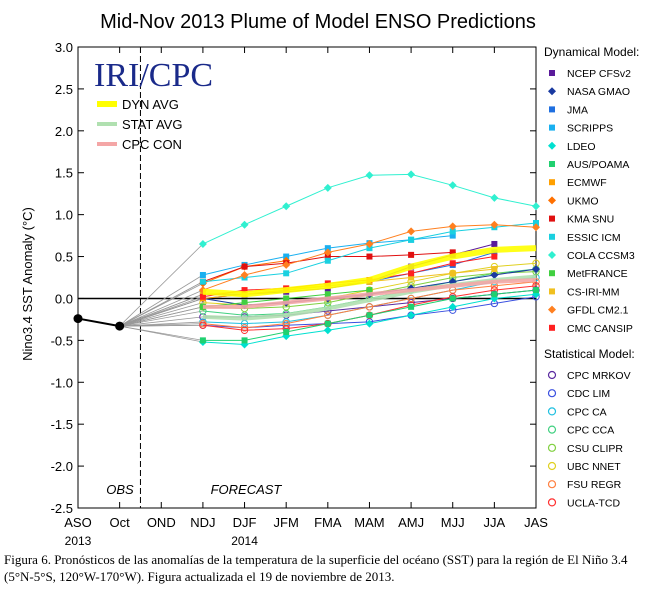 The height and width of the screenshot is (597, 658). What do you see at coordinates (597, 274) in the screenshot?
I see `legend-label-metfrance: MetFRANCE` at bounding box center [597, 274].